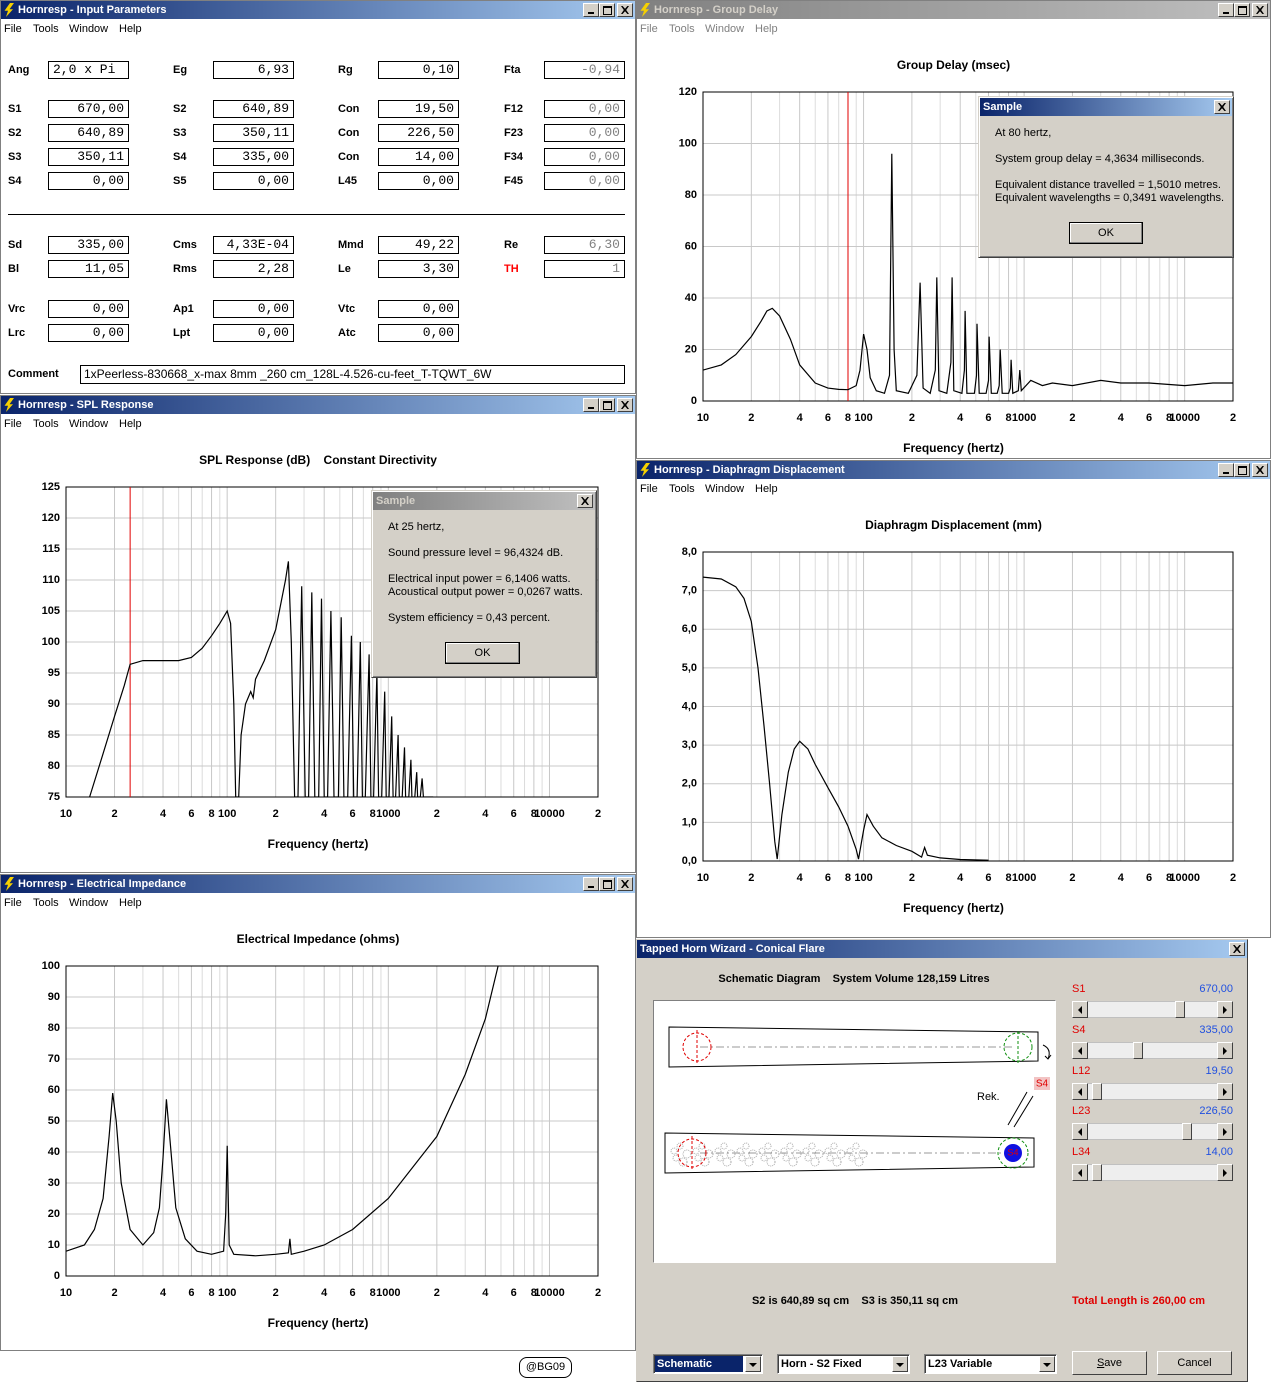 The image size is (1271, 1382). What do you see at coordinates (88, 109) in the screenshot?
I see `param-field: 670,00` at bounding box center [88, 109].